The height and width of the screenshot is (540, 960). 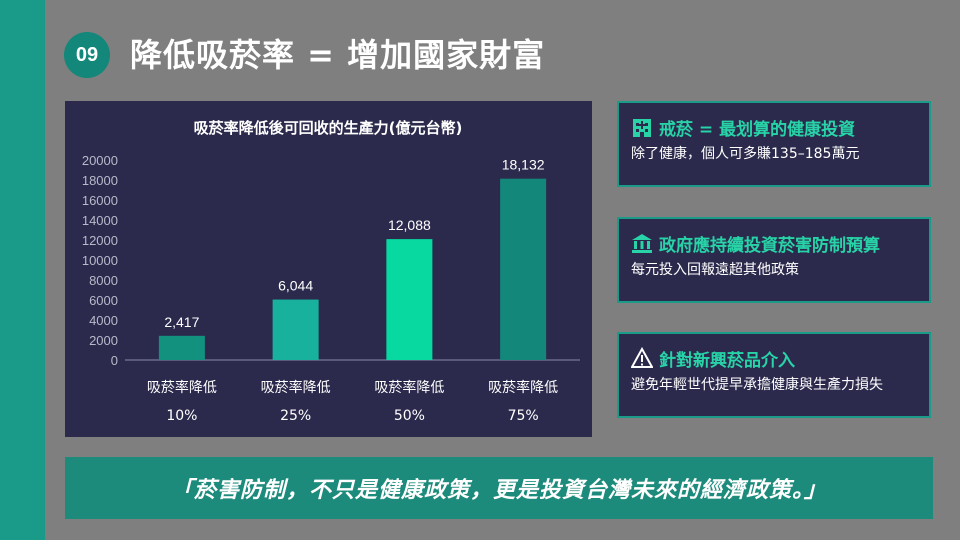 I want to click on slide-number-badge: 09, so click(x=87, y=55).